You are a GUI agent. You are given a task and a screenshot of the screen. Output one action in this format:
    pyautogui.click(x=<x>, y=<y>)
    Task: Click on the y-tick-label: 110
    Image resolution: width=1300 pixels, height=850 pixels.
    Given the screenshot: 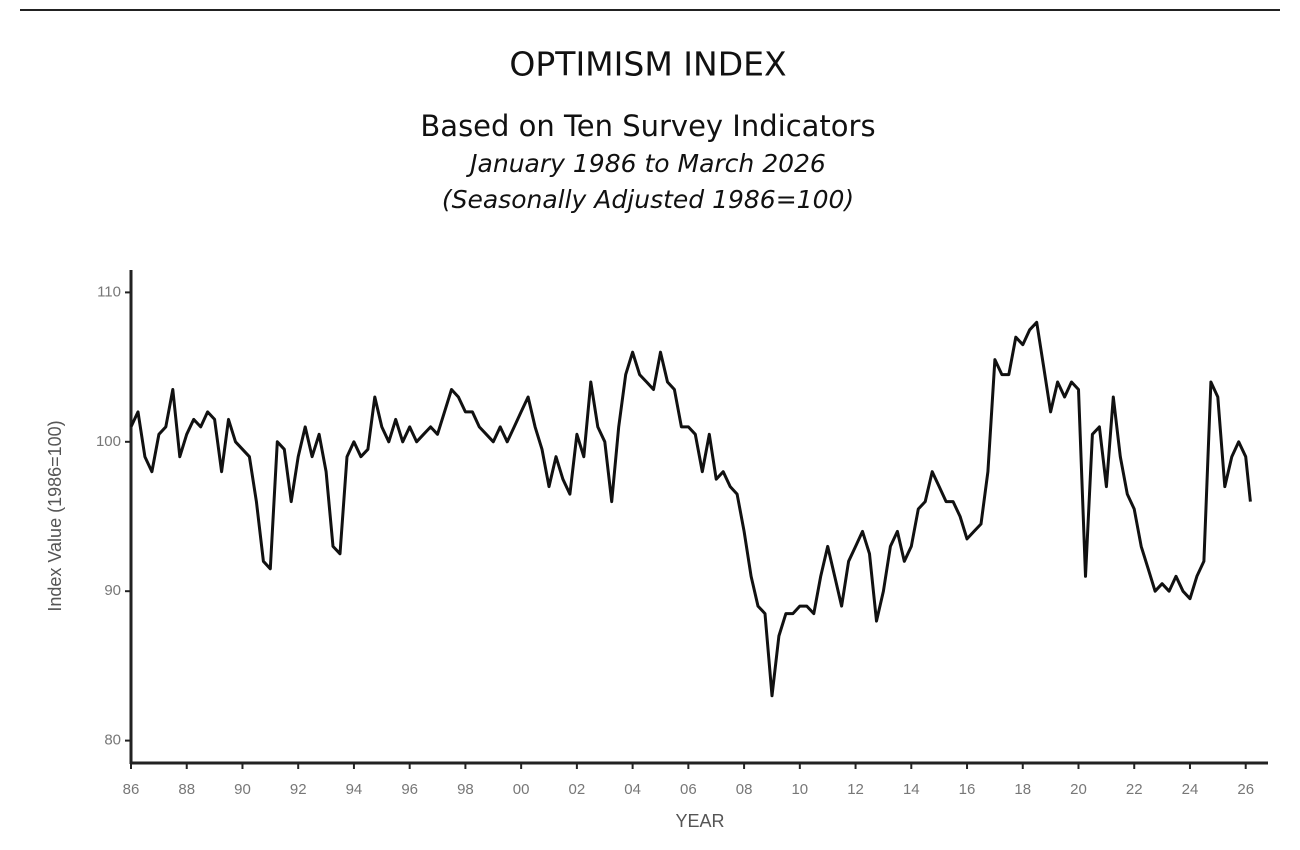 What is the action you would take?
    pyautogui.click(x=109, y=291)
    